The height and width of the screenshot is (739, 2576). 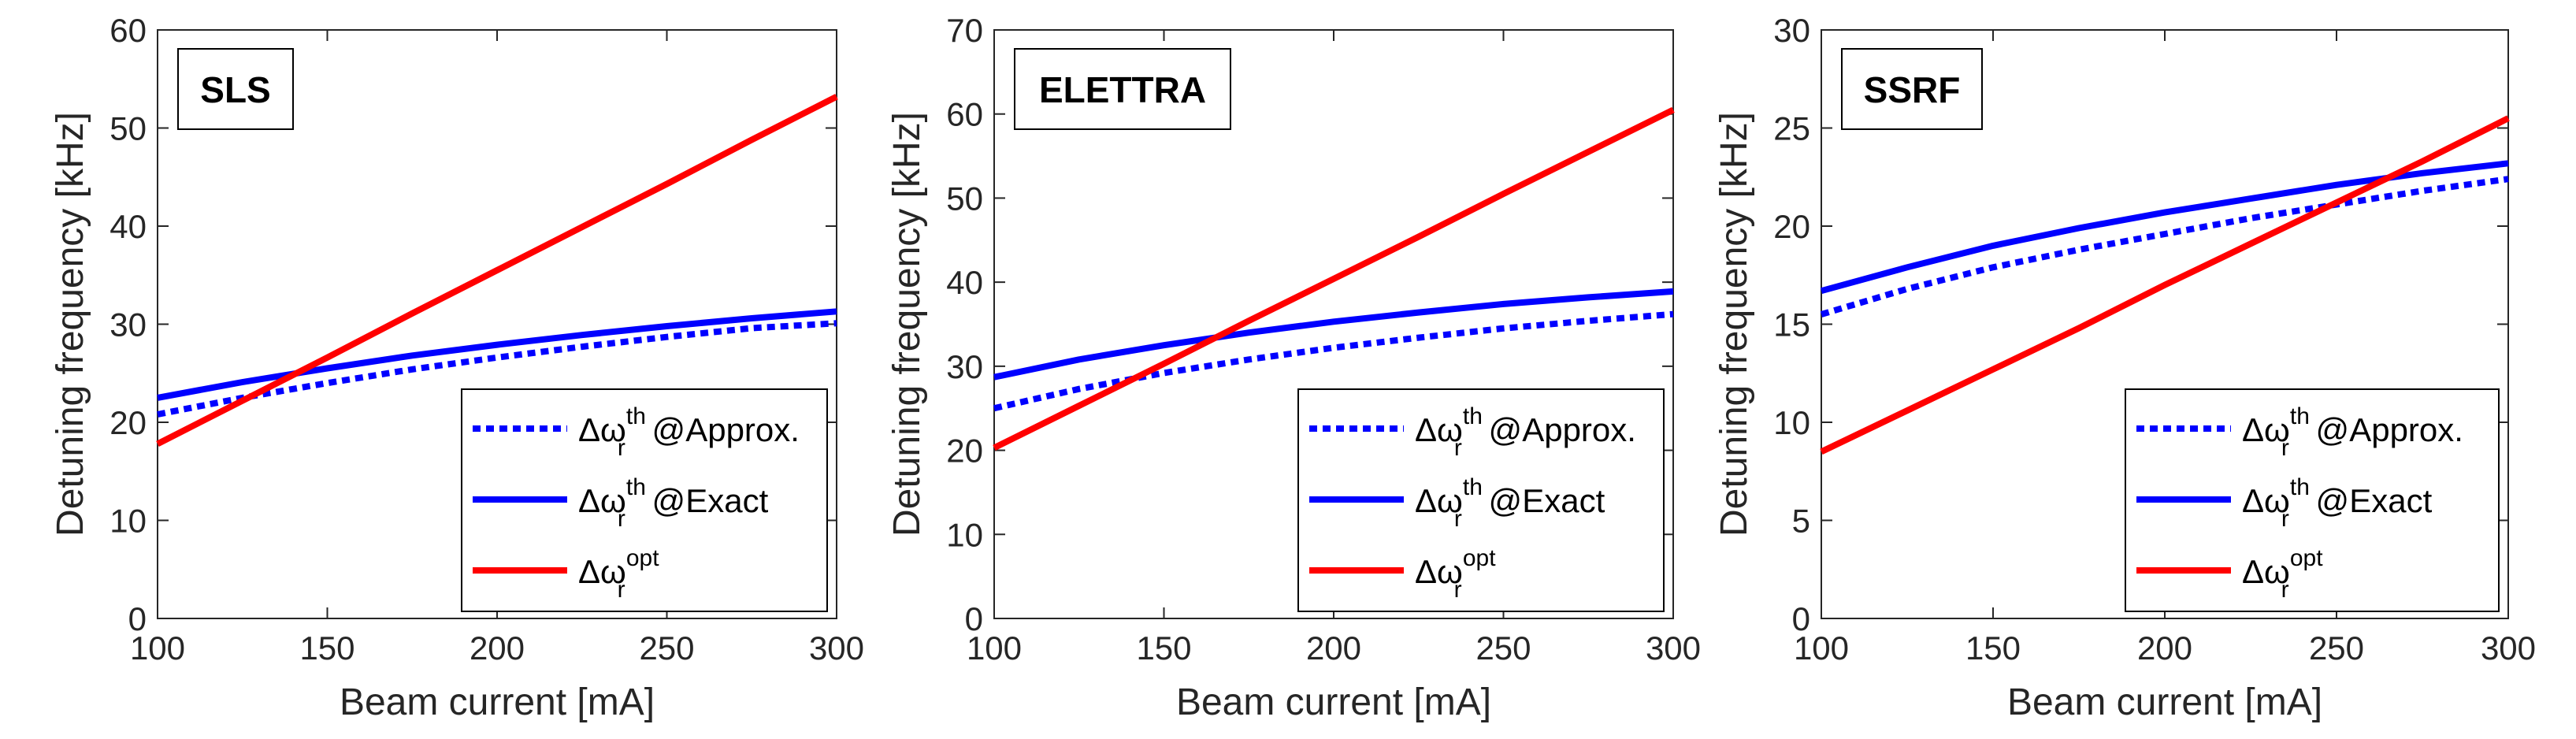 I want to click on y-tick-label: 5, so click(x=1801, y=522).